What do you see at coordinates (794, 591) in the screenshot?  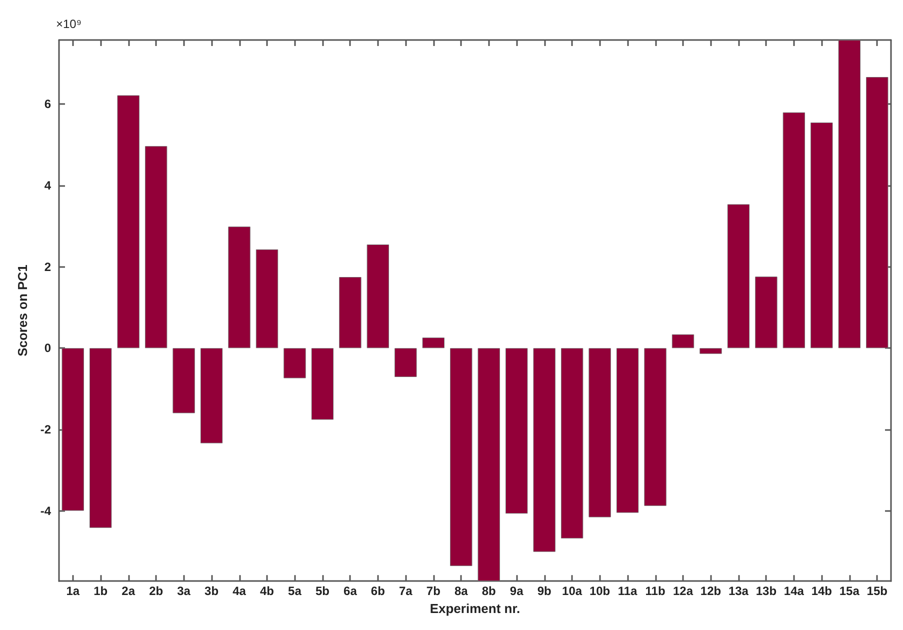 I see `x-tick-label: 14a` at bounding box center [794, 591].